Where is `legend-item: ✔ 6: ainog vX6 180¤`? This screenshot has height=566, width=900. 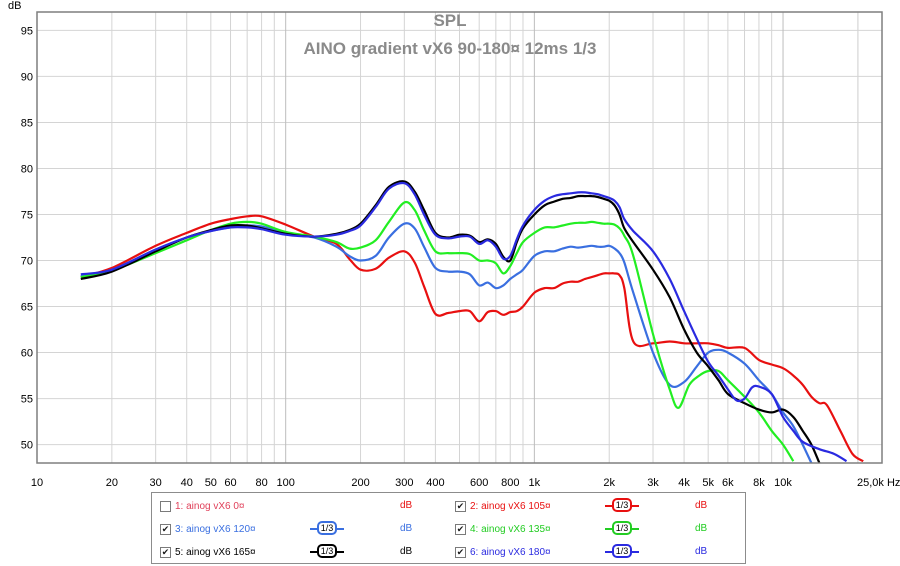
legend-item: ✔ 6: ainog vX6 180¤ is located at coordinates (503, 552).